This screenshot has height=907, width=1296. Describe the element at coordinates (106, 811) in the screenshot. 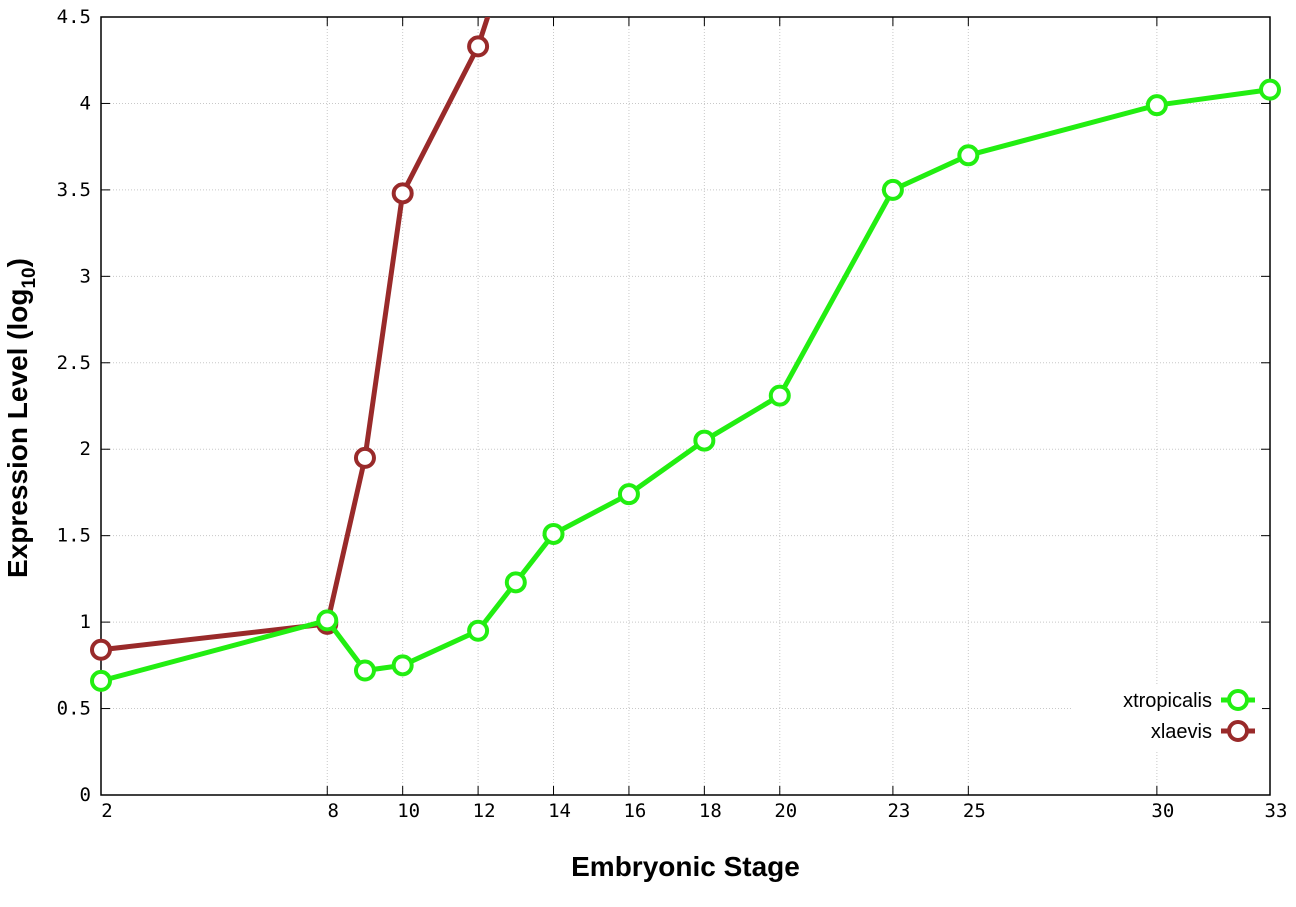

I see `x-tick-label: 2` at that location.